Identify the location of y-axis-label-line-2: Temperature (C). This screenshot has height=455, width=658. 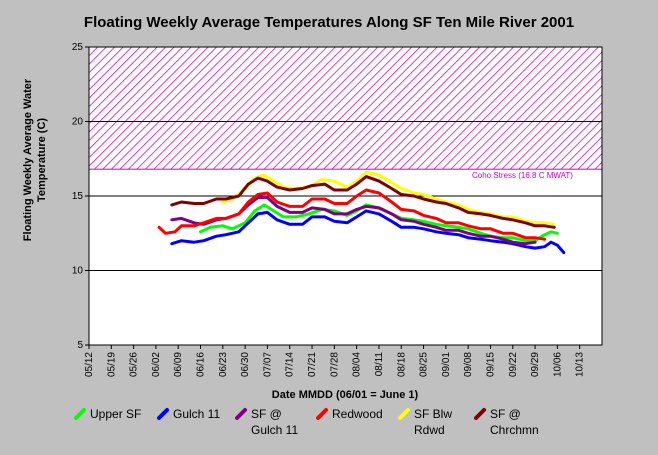
(42, 160).